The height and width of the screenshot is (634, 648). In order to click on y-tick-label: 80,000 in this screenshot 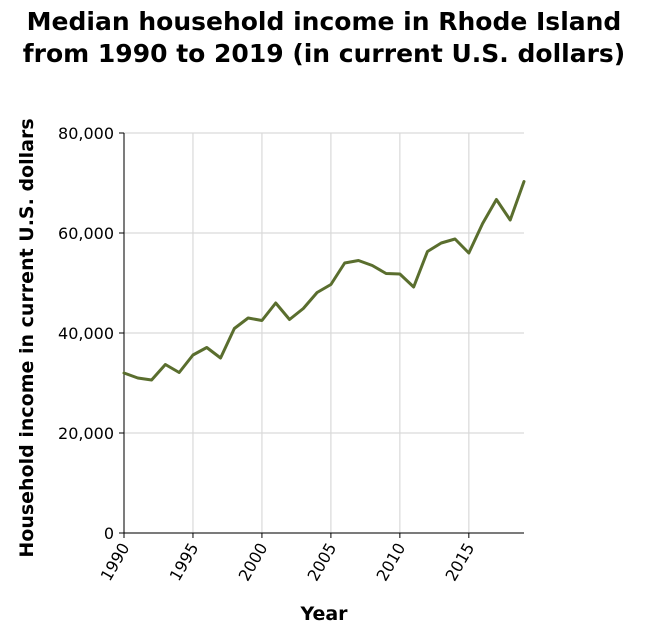, I will do `click(86, 133)`.